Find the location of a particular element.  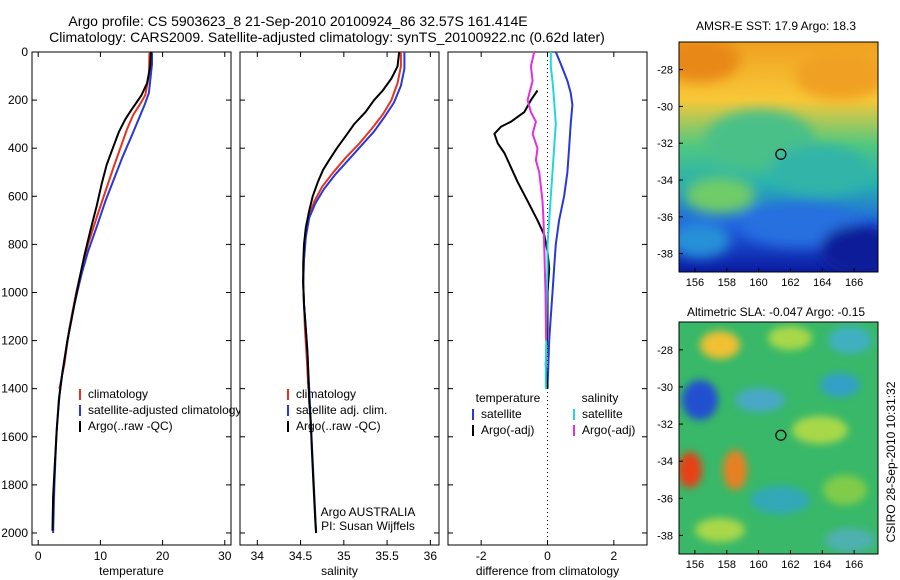

y-tick-label: 1400 is located at coordinates (14, 389).